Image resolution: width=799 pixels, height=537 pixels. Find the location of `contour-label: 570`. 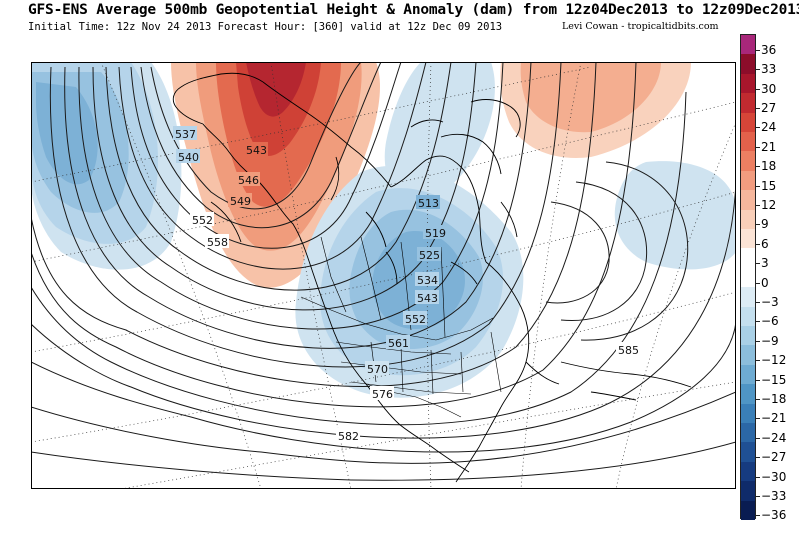

contour-label: 570 is located at coordinates (377, 369).